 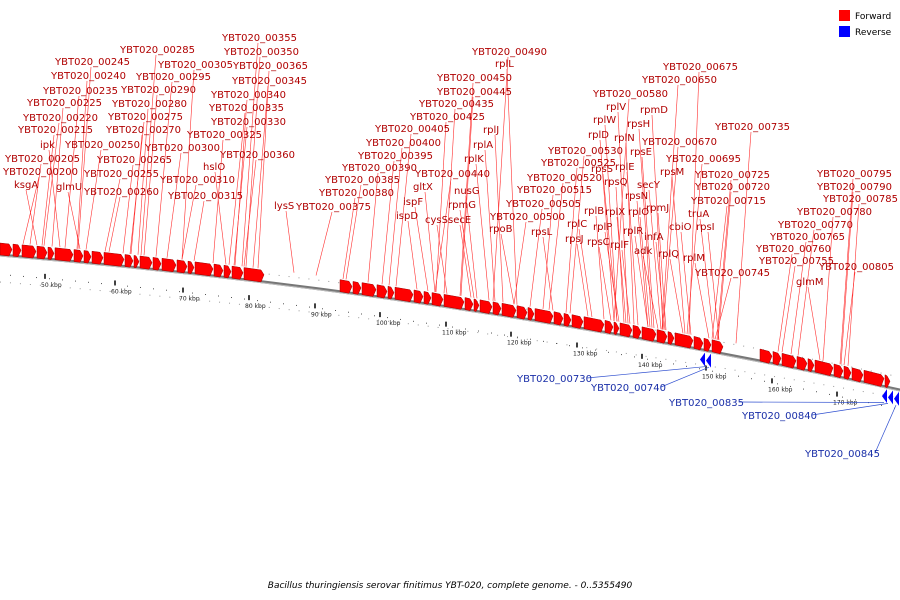 What do you see at coordinates (403, 143) in the screenshot?
I see `forward-gene-label: YBT020_00400` at bounding box center [403, 143].